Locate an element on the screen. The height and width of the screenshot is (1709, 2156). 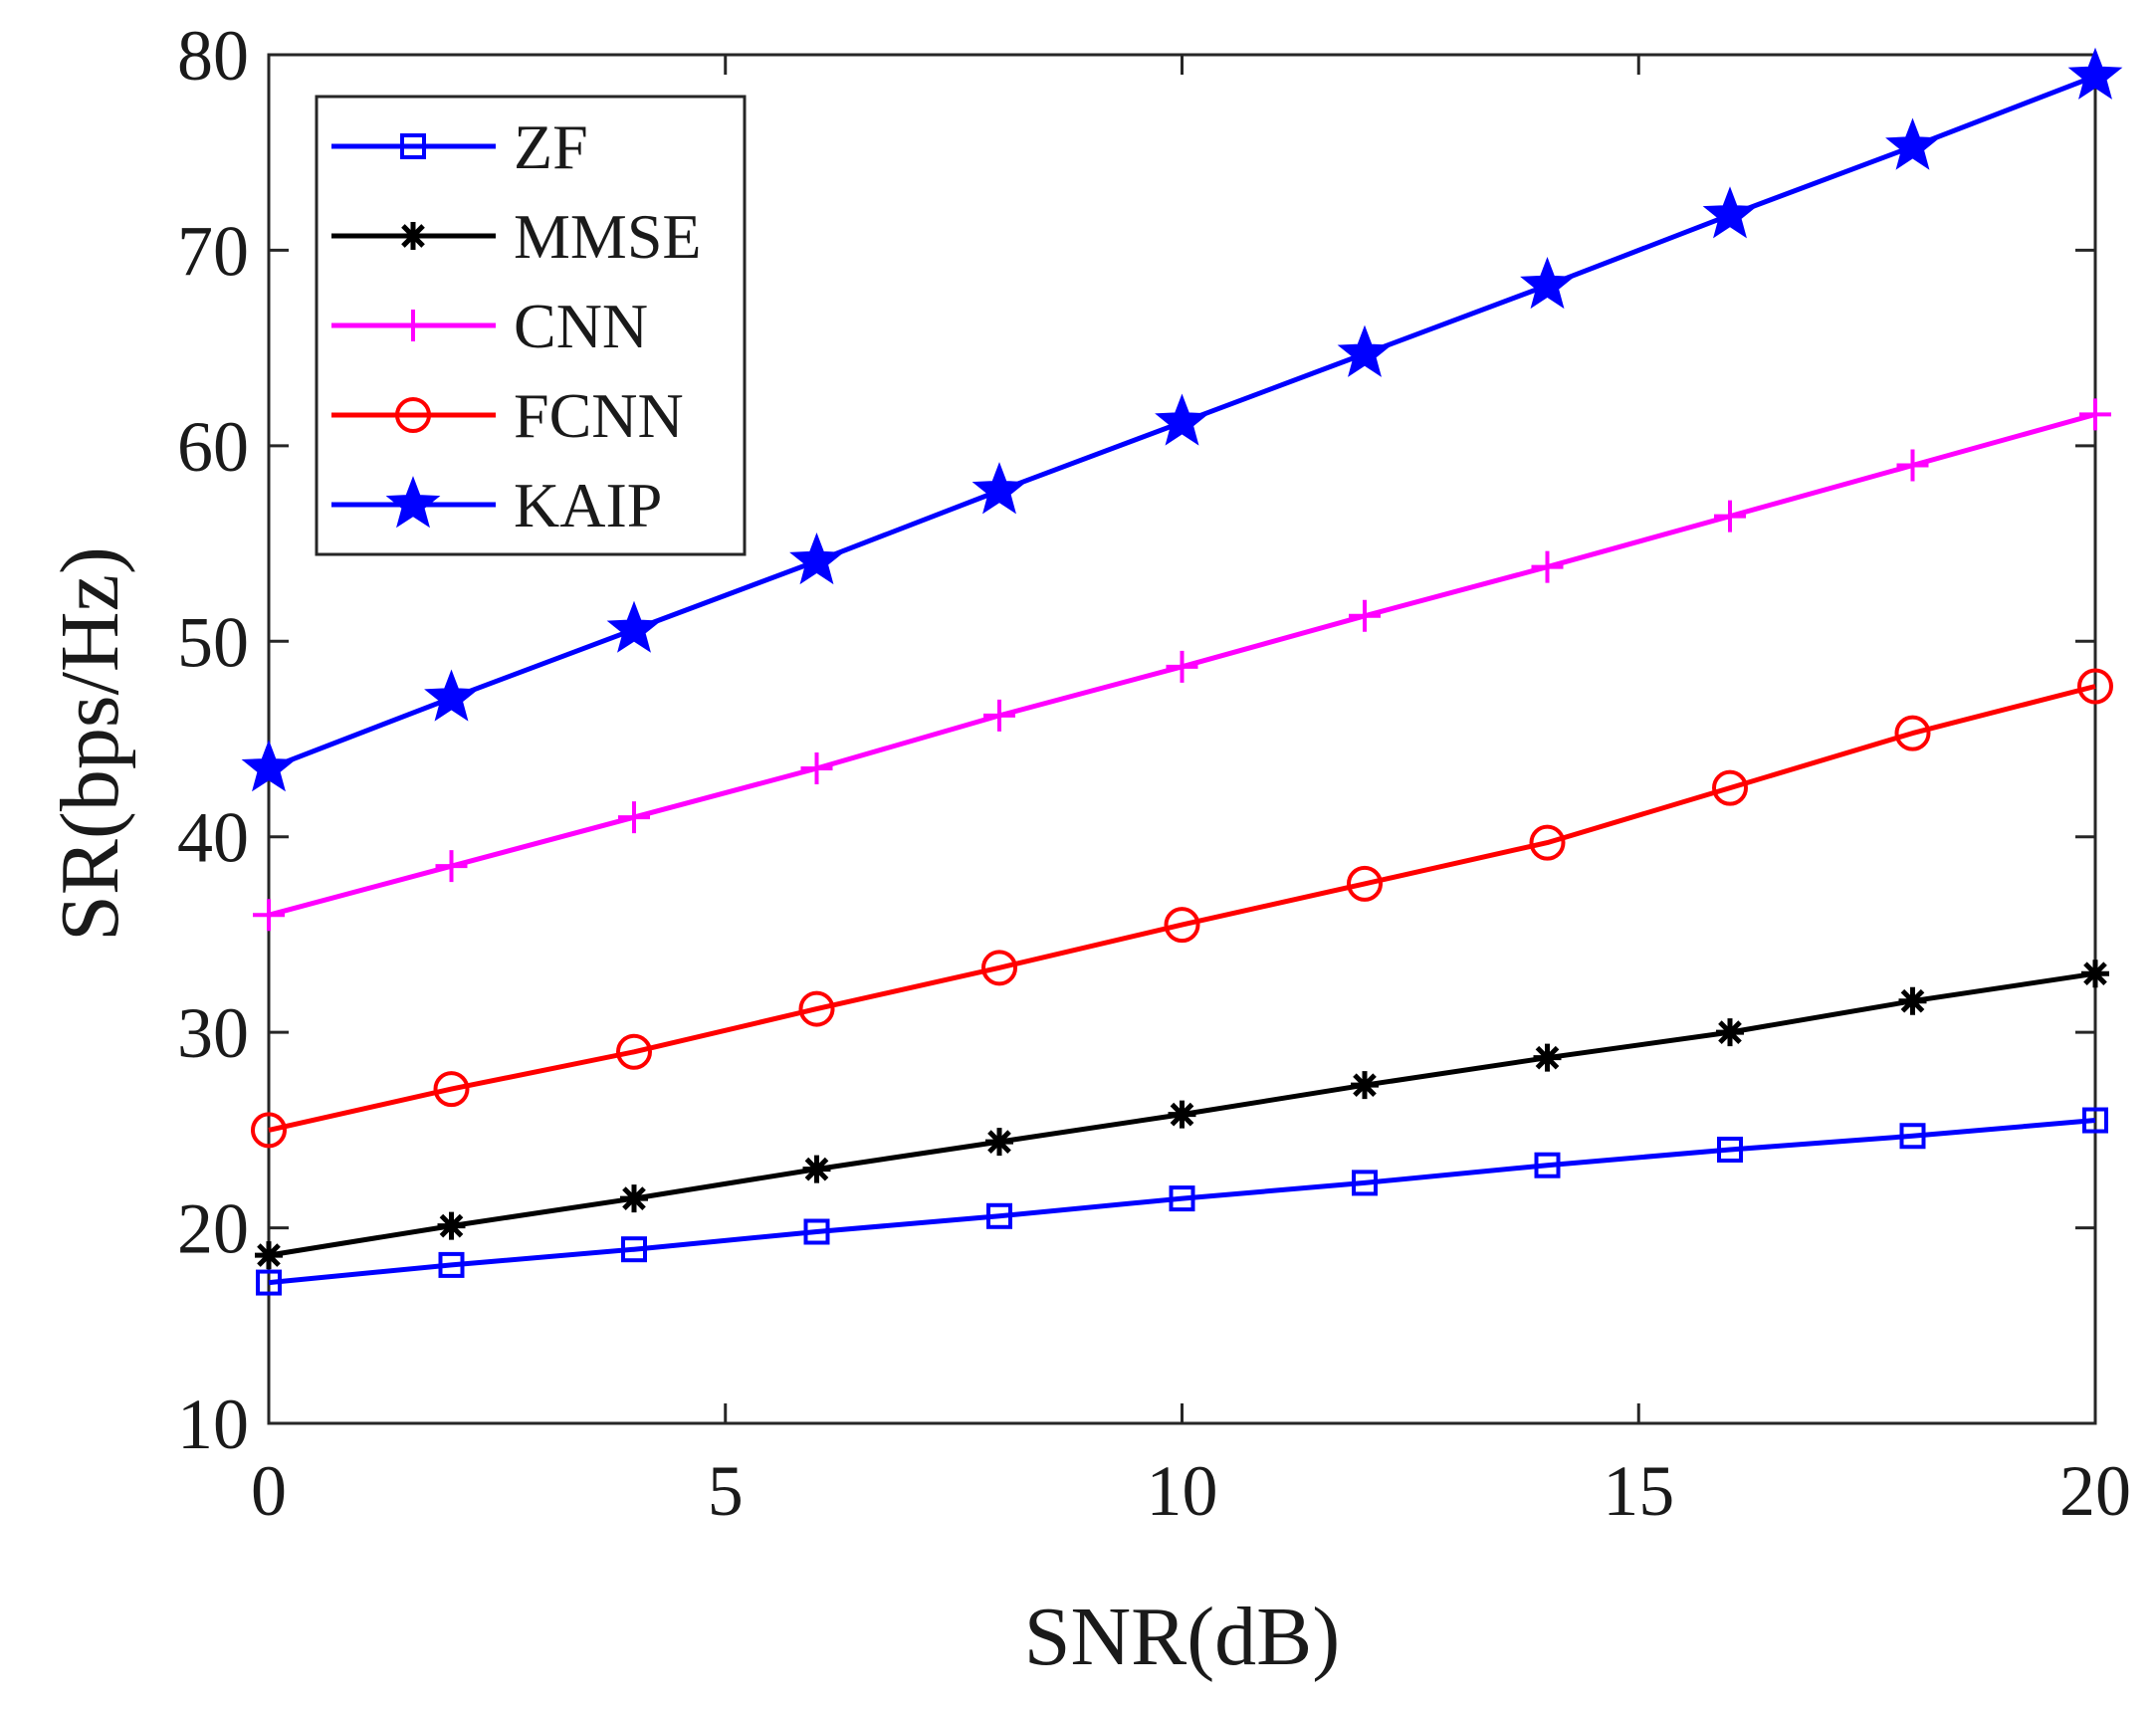
series-line-zf is located at coordinates (1182, 1202).